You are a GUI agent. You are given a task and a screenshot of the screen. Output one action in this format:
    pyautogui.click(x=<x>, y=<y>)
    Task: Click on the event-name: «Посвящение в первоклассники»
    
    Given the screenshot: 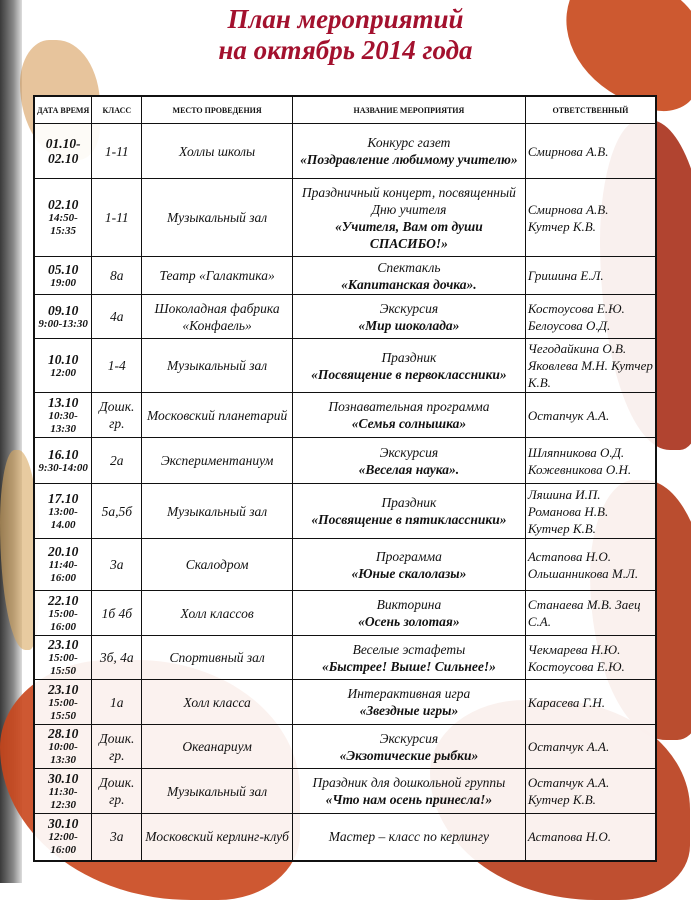 What is the action you would take?
    pyautogui.click(x=409, y=374)
    